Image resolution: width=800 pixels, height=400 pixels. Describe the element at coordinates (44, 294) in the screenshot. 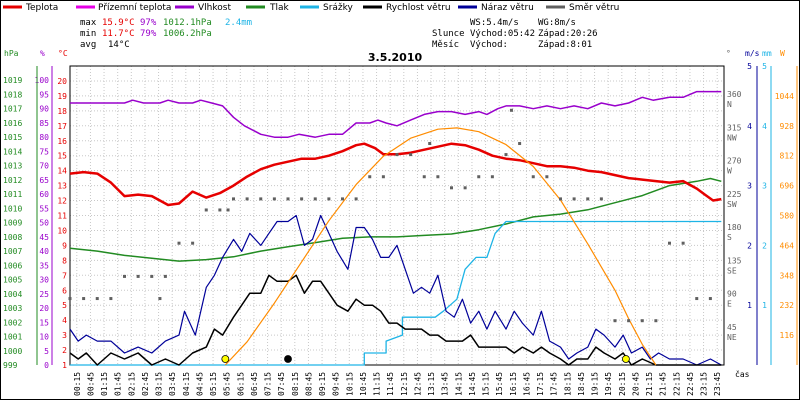

I see `tick-label-pct: 25` at that location.